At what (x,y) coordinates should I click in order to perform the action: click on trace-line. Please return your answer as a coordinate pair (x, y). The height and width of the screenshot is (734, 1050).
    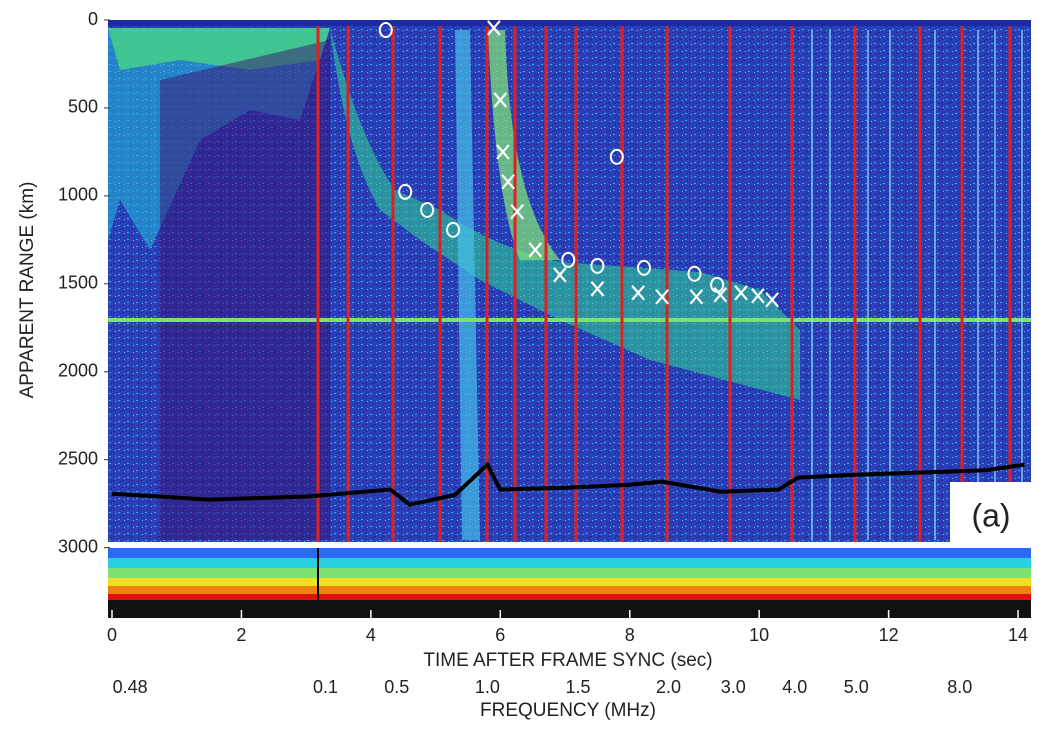
    Looking at the image, I should click on (568, 484).